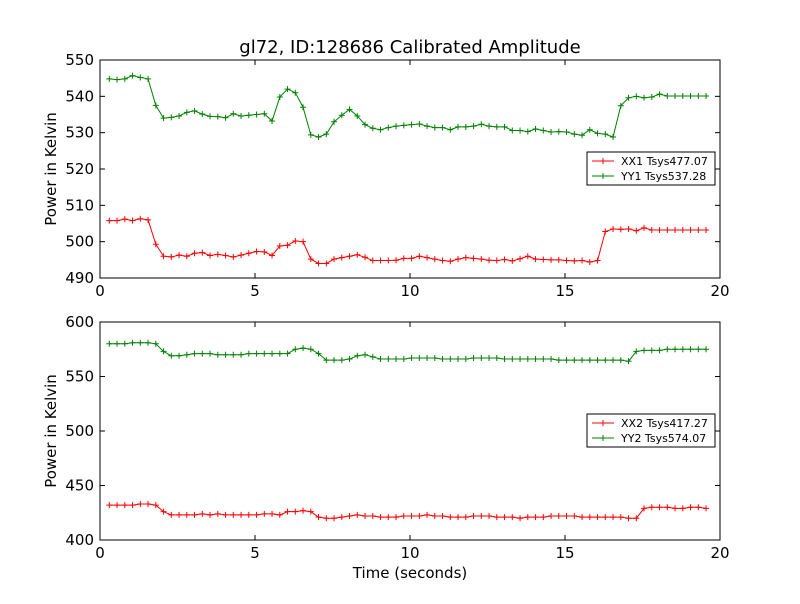 The width and height of the screenshot is (800, 604). Describe the element at coordinates (79, 169) in the screenshot. I see `y-tick-label: 520` at that location.